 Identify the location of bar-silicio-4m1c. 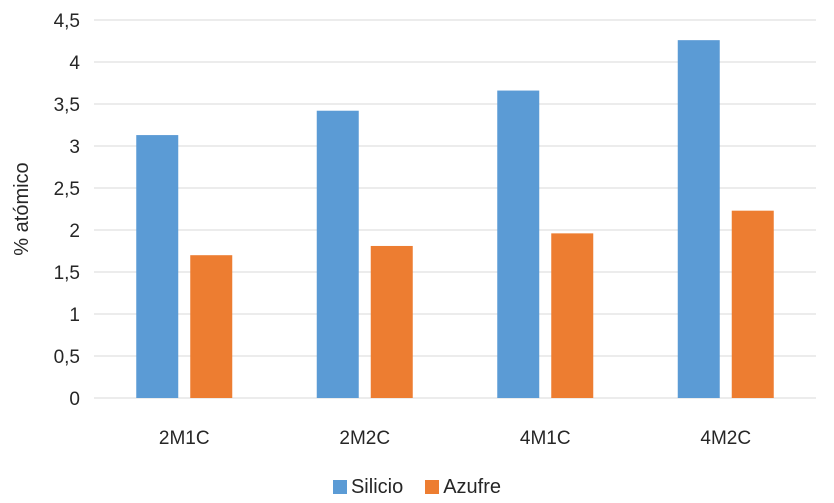
(518, 244).